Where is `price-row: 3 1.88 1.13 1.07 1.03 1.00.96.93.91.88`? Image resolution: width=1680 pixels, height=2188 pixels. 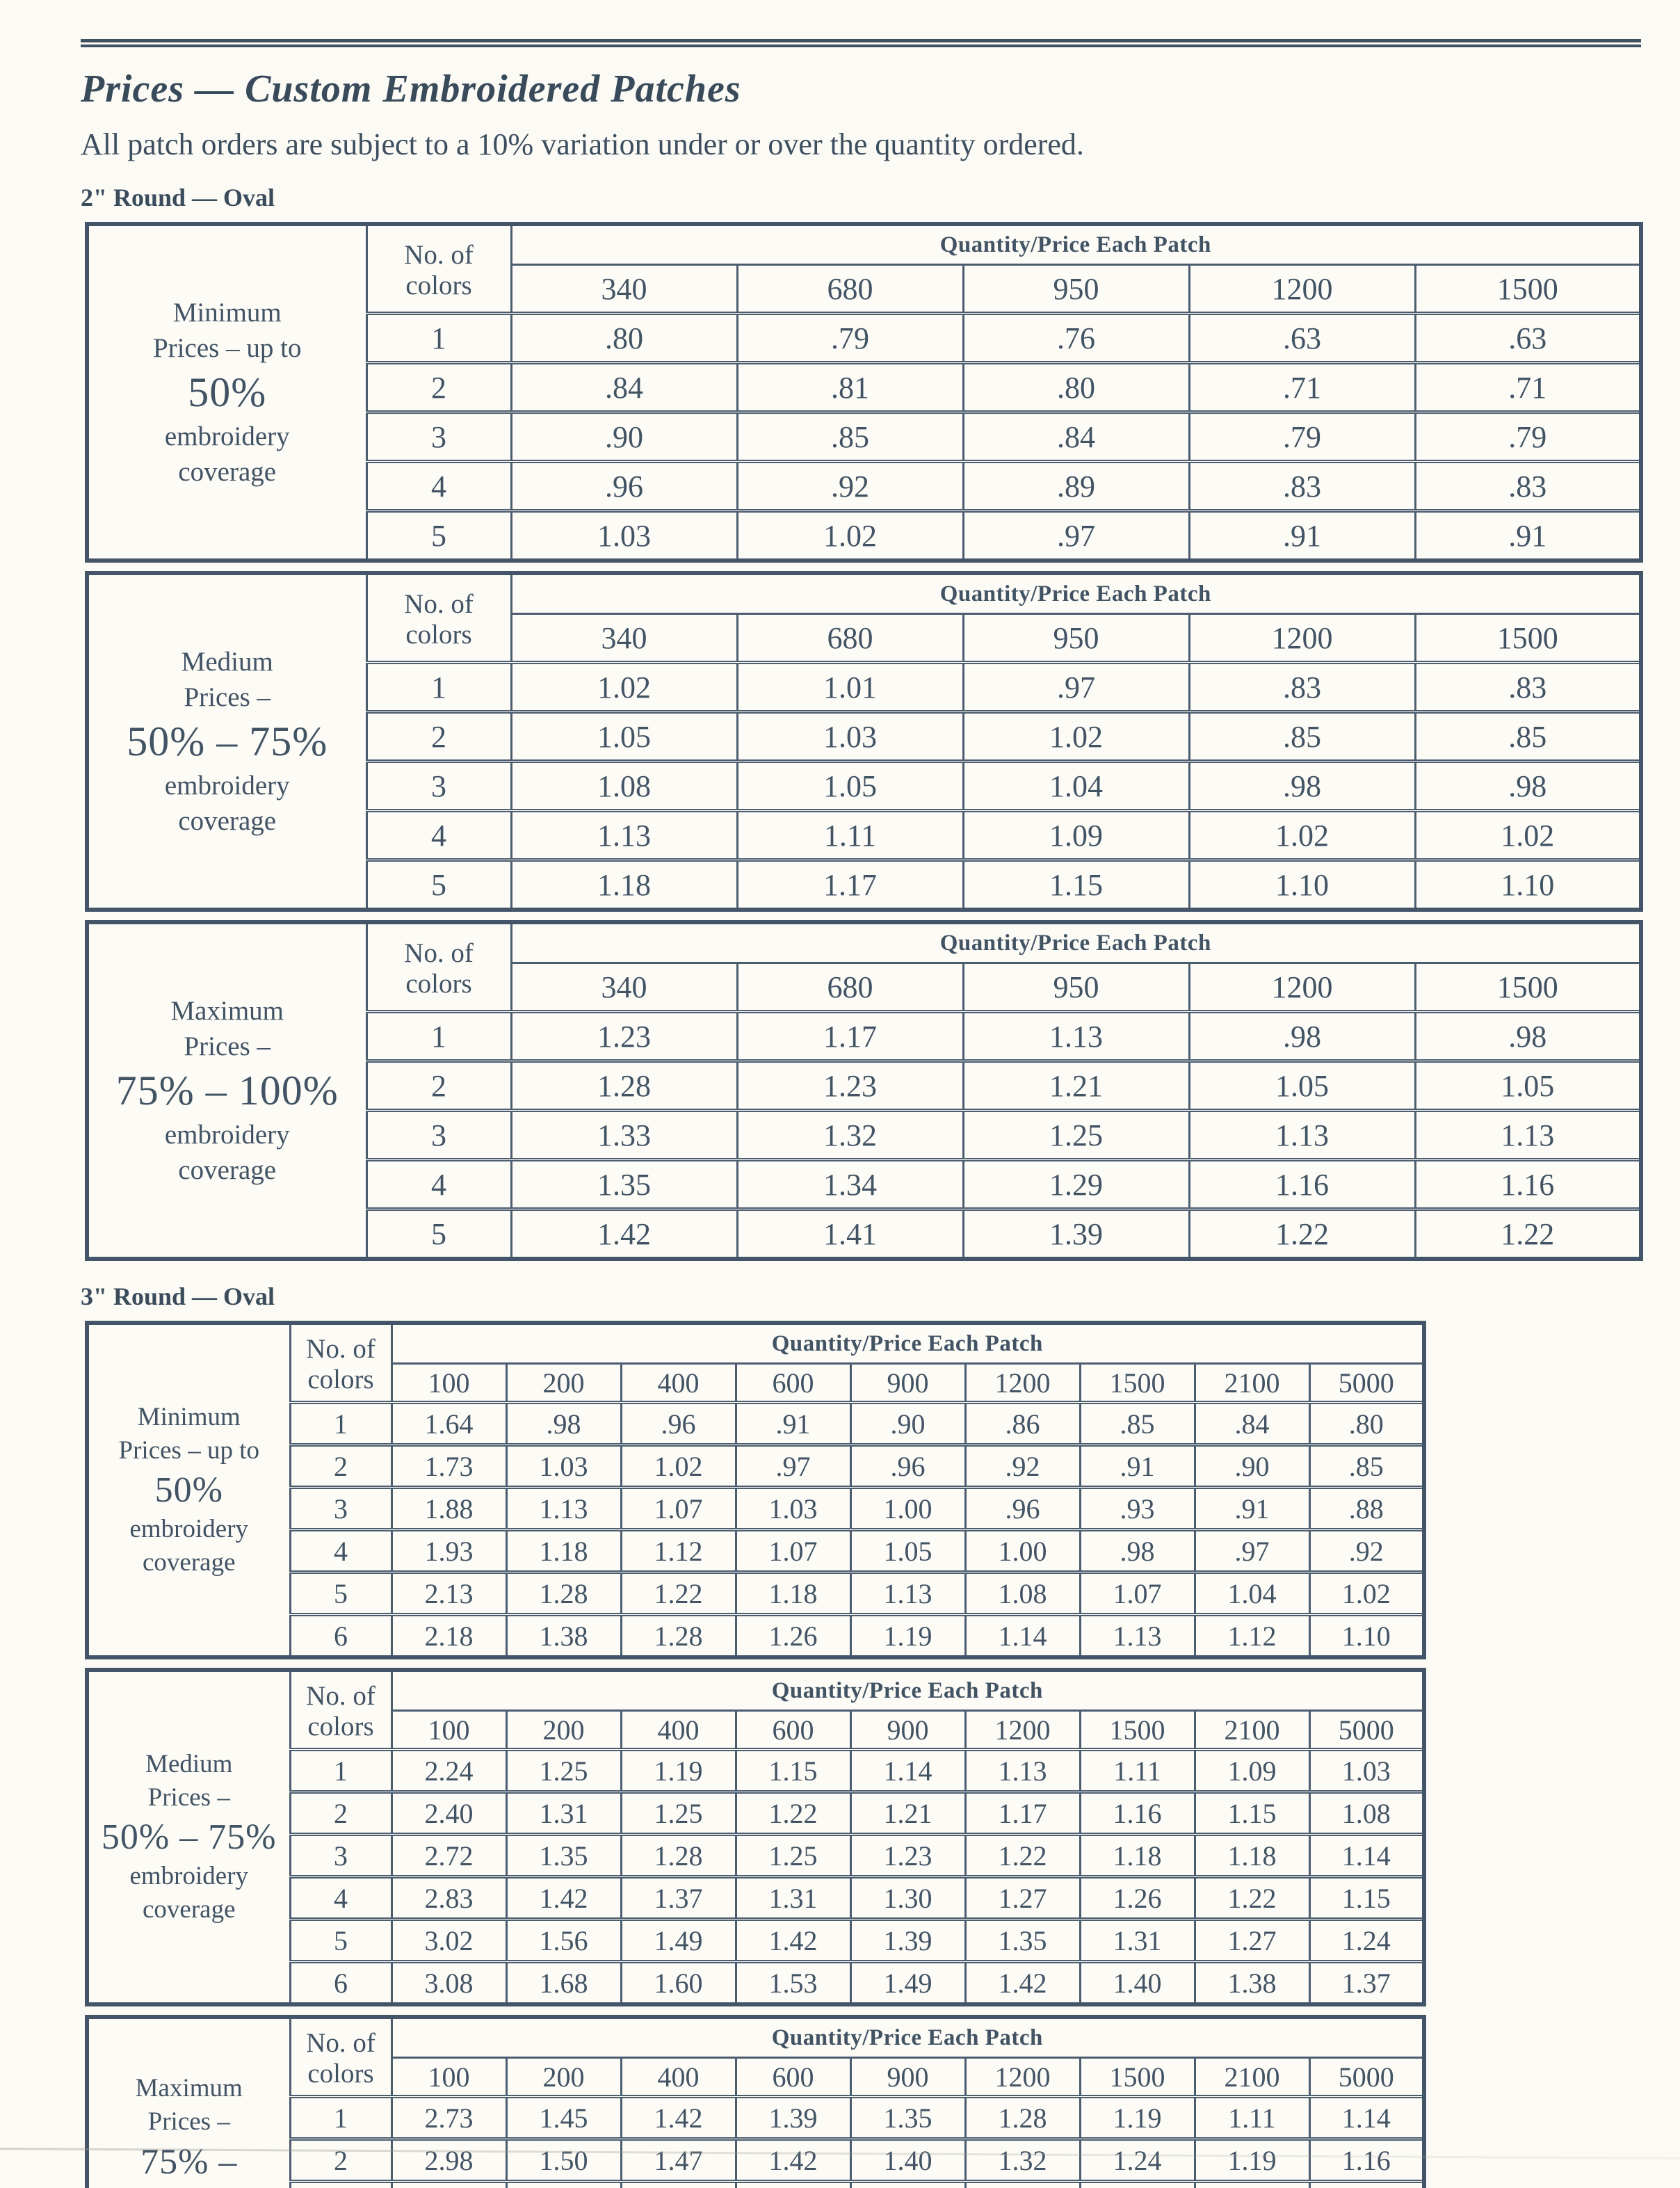 price-row: 3 1.88 1.13 1.07 1.03 1.00.96.93.91.88 is located at coordinates (756, 1509).